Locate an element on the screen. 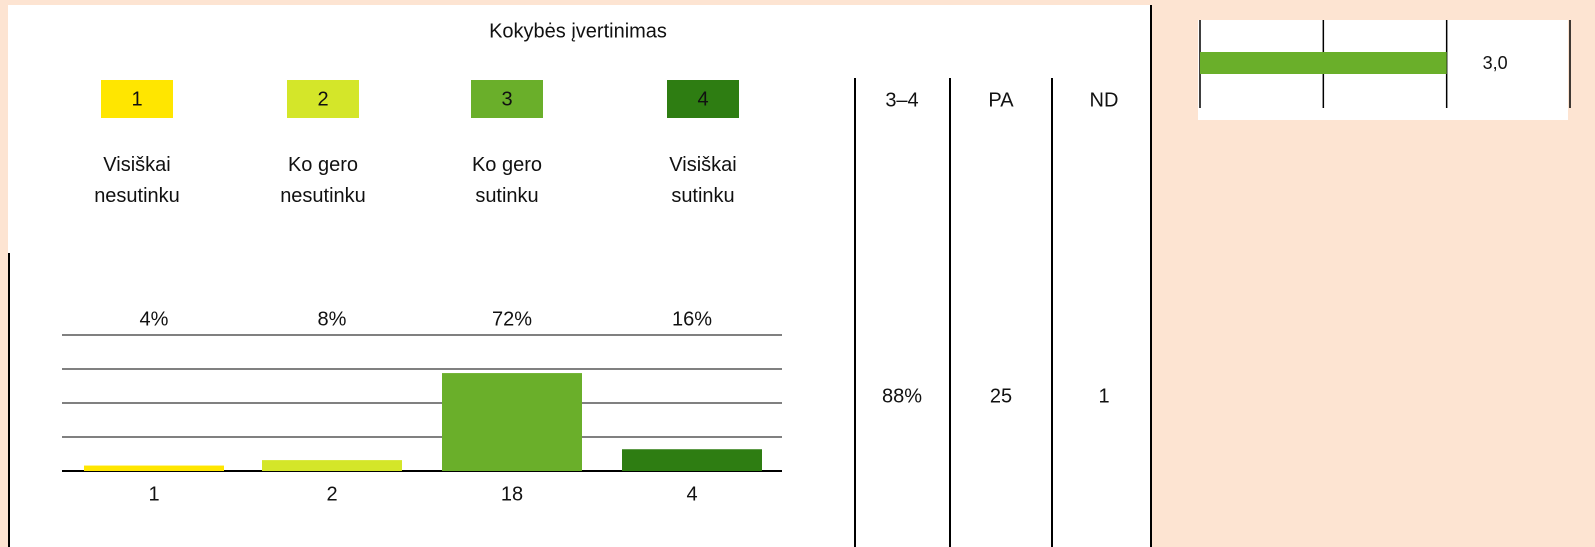 This screenshot has width=1595, height=547. count-label: 2 is located at coordinates (331, 494).